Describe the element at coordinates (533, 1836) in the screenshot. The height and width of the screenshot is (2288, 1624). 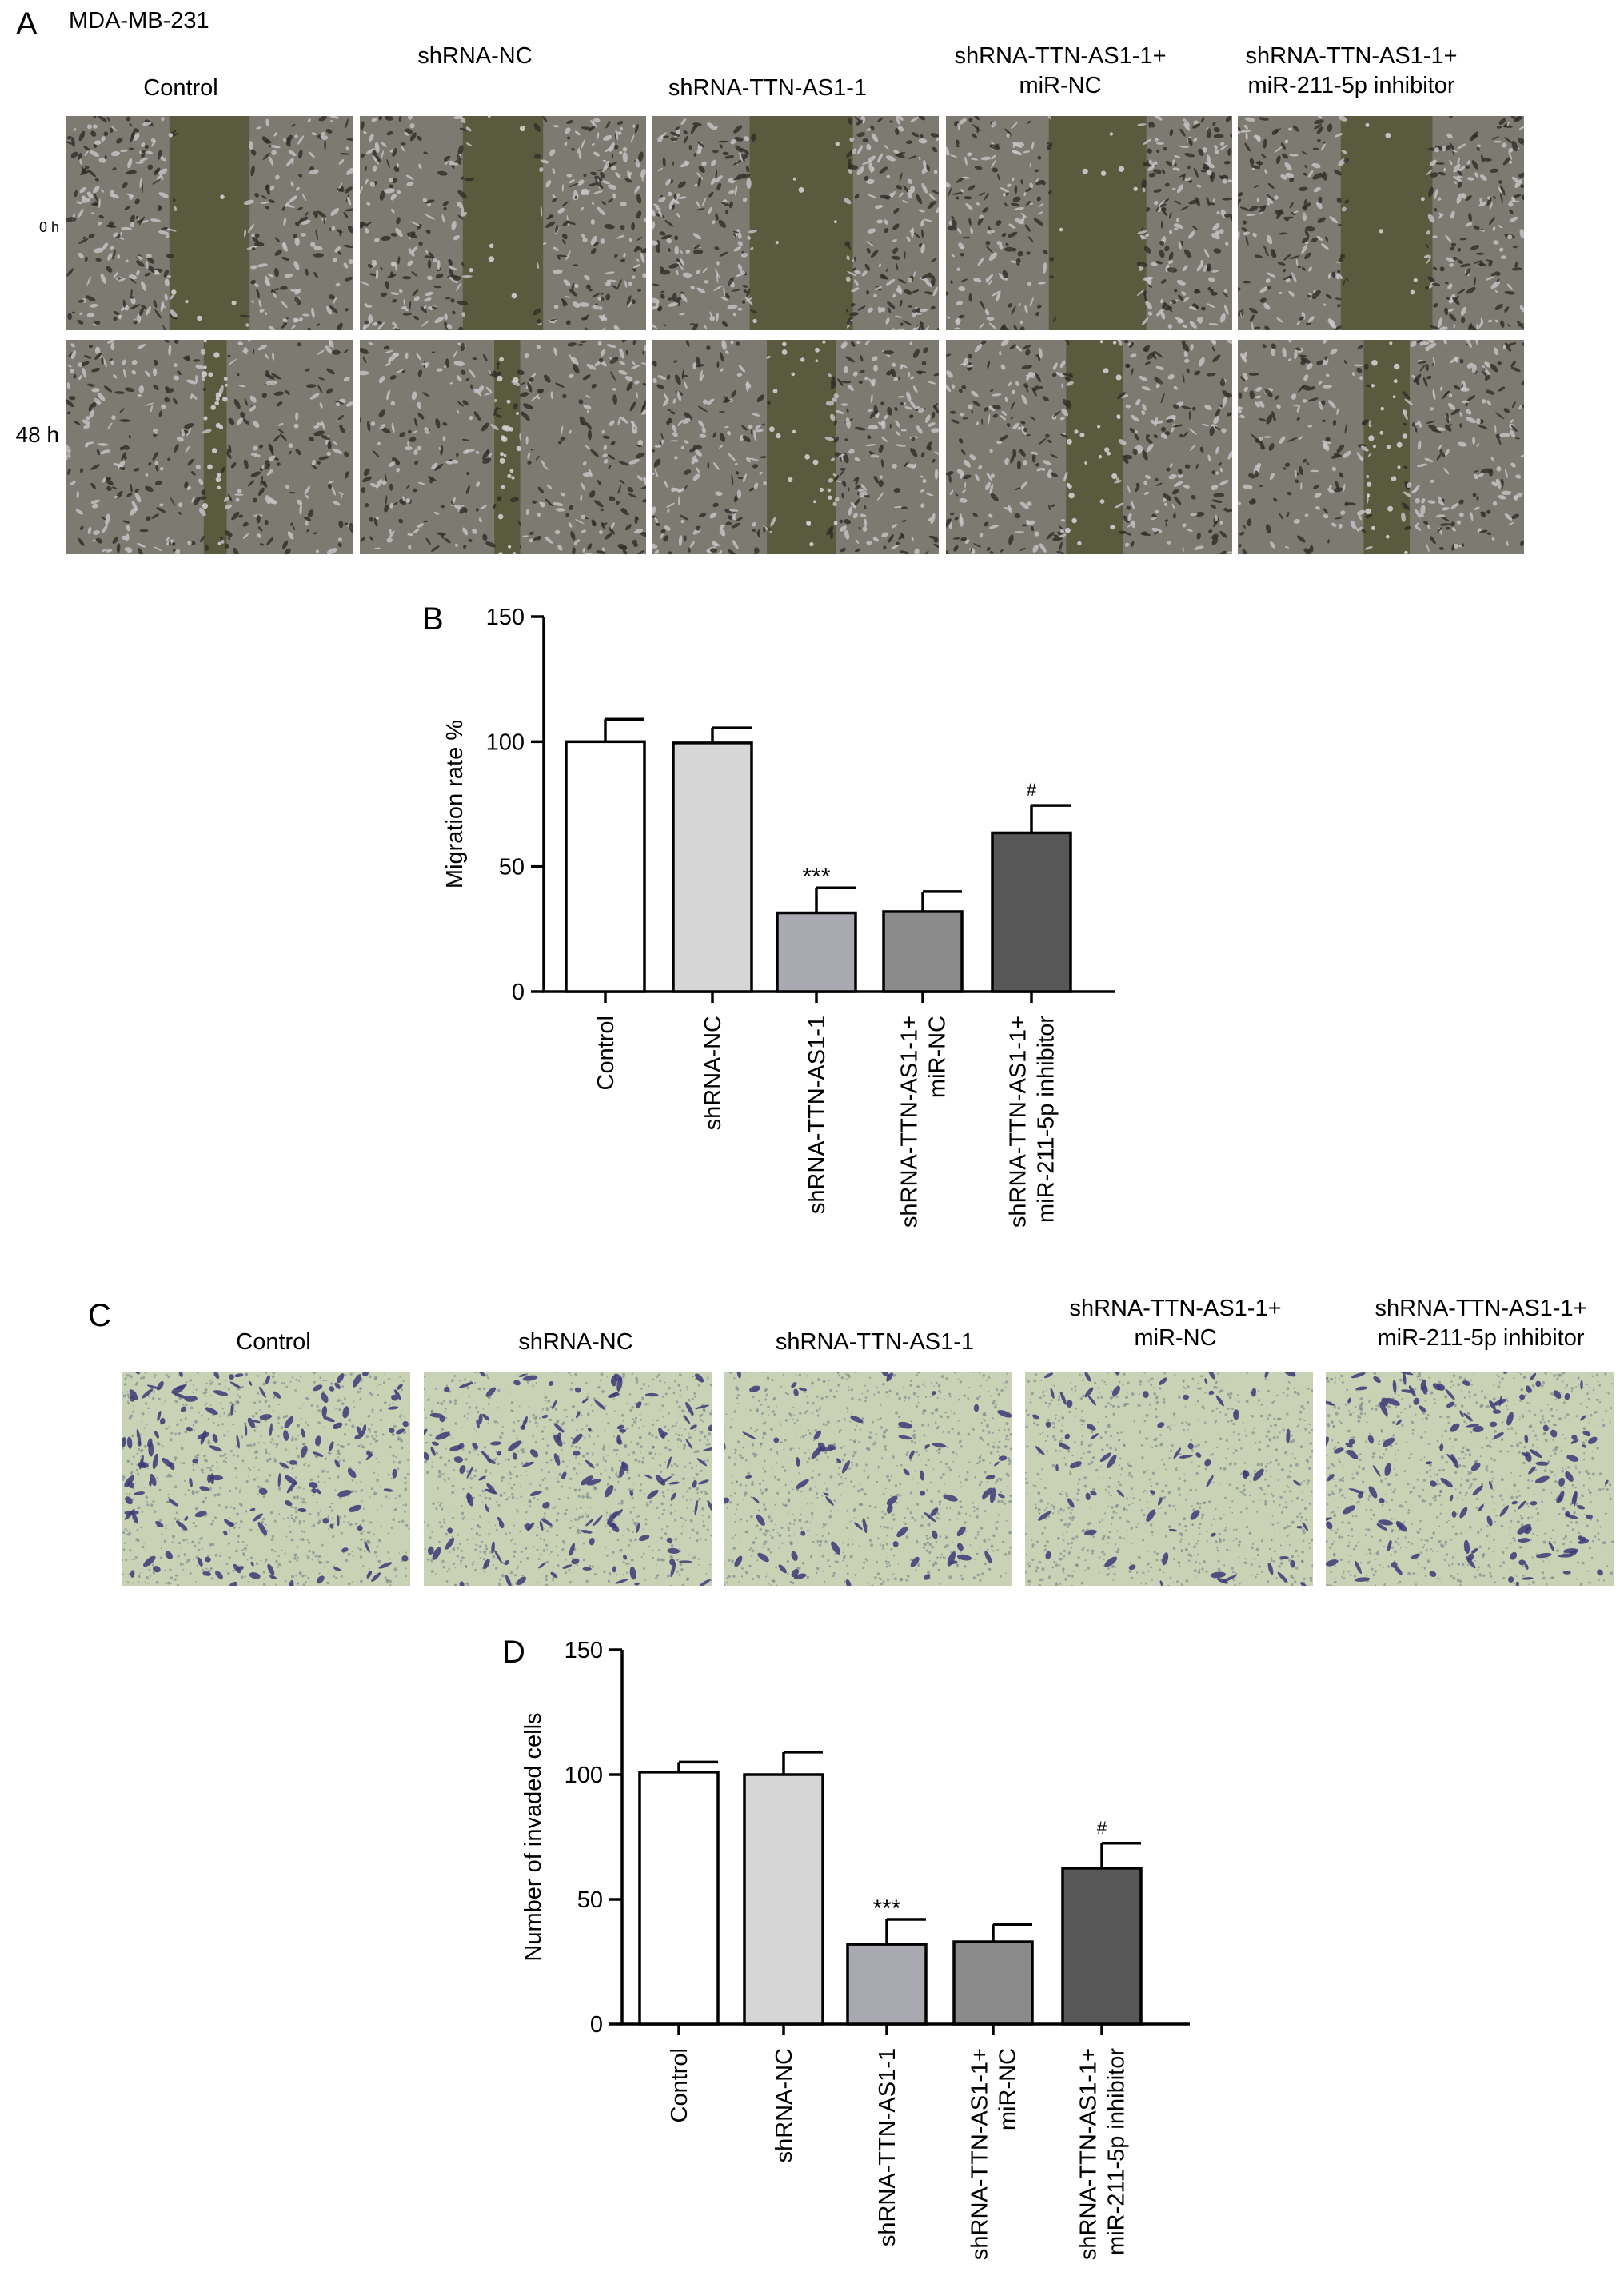
I see `y-axis-label: Number of invaded cells` at that location.